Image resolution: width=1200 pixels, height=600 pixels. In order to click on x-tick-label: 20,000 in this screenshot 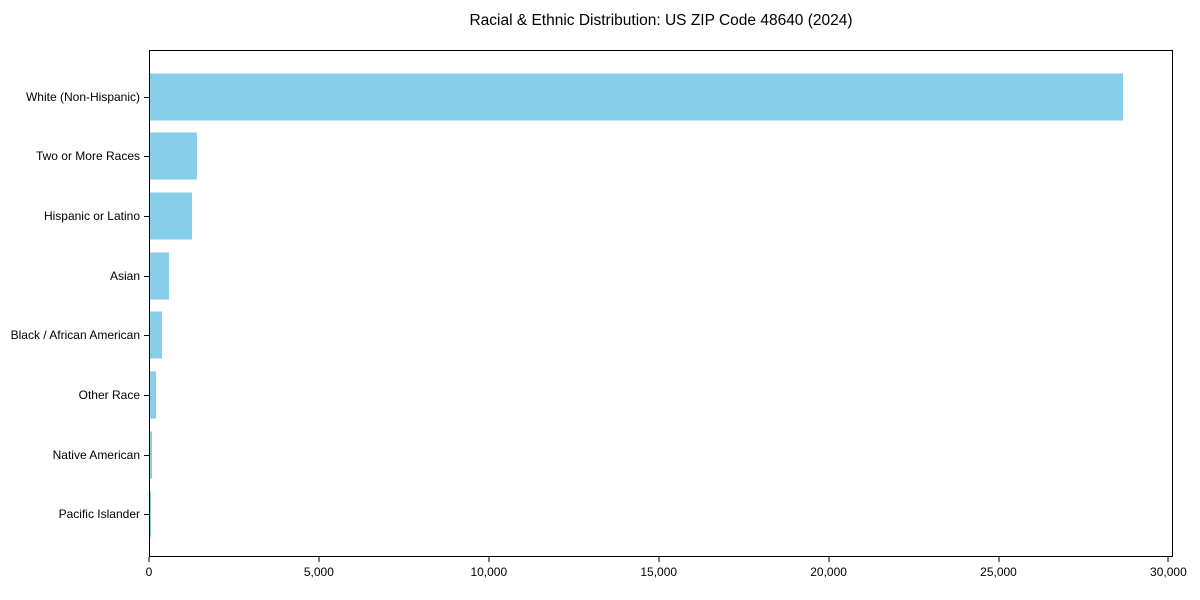, I will do `click(828, 572)`.